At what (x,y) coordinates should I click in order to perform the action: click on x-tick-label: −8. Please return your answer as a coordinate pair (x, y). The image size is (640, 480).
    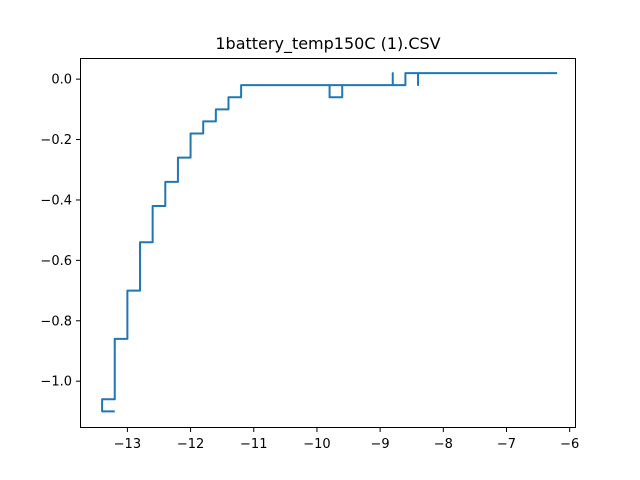
    Looking at the image, I should click on (443, 444).